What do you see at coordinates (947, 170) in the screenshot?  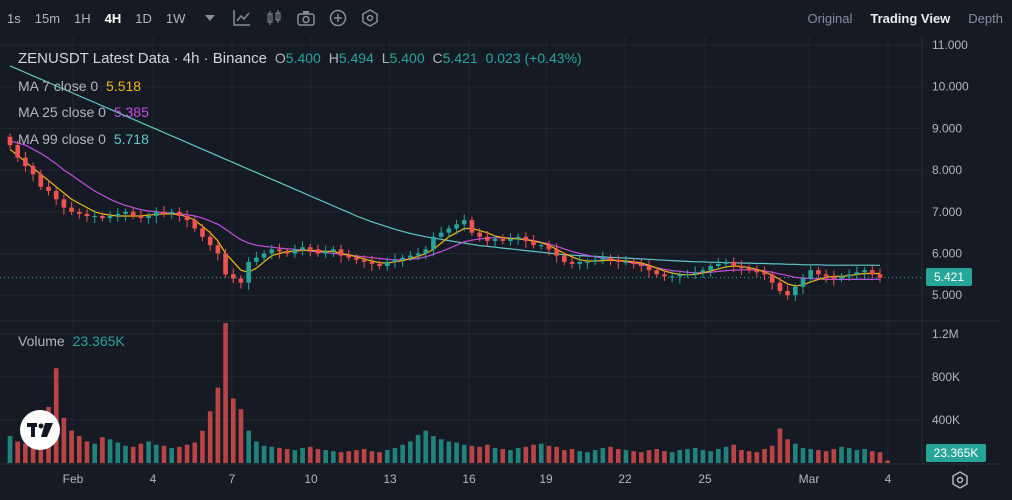 I see `price-tick-label: 8.000` at bounding box center [947, 170].